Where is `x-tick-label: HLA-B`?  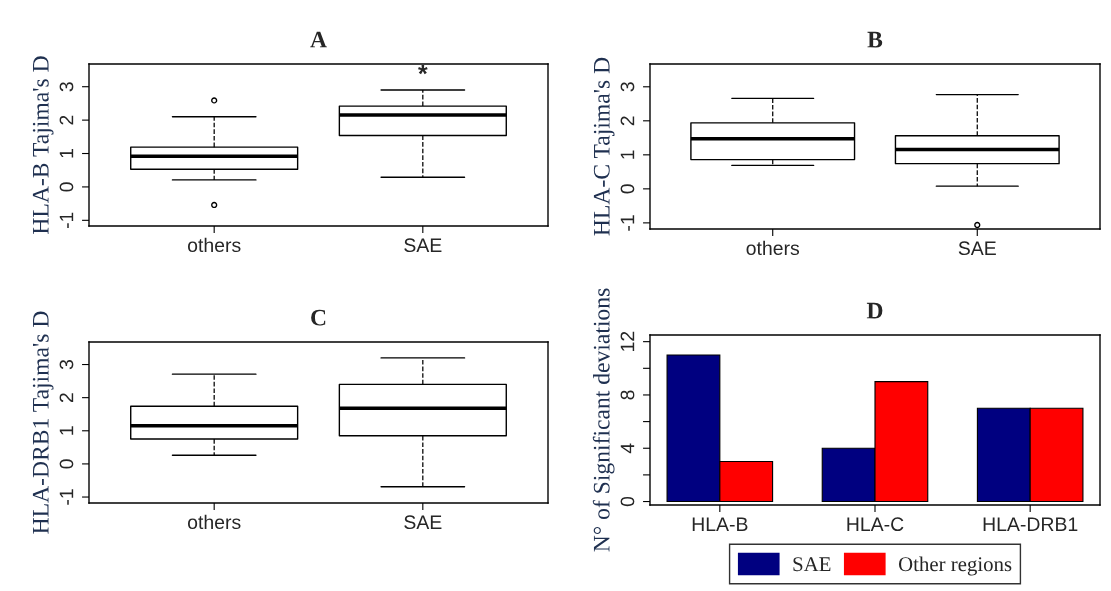
x-tick-label: HLA-B is located at coordinates (720, 524).